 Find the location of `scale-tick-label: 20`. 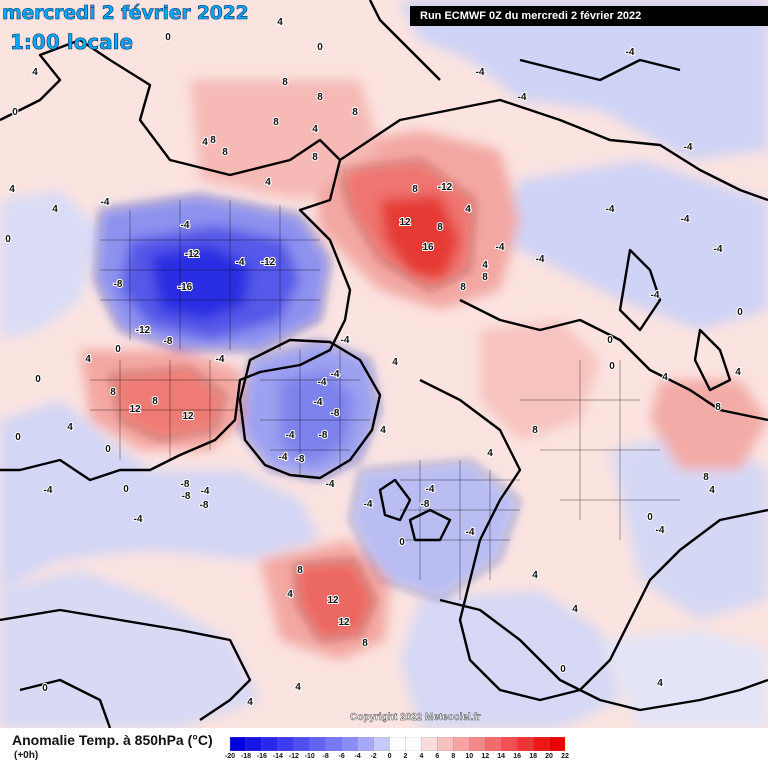

scale-tick-label: 20 is located at coordinates (549, 756).